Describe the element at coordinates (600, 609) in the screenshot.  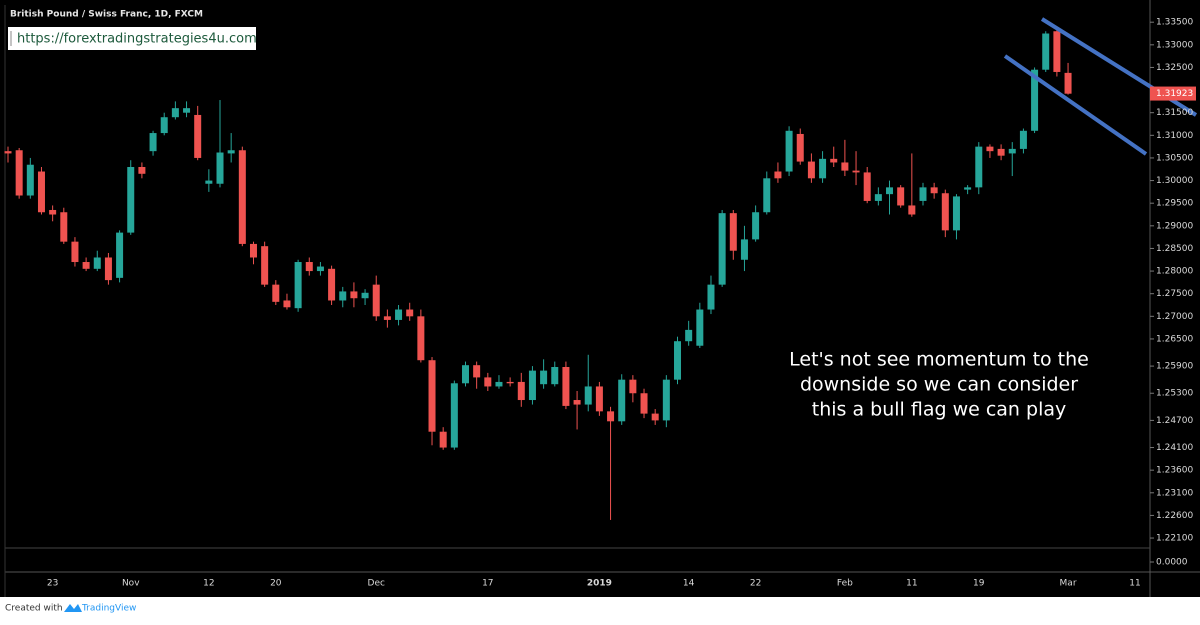
I see `footer-background` at that location.